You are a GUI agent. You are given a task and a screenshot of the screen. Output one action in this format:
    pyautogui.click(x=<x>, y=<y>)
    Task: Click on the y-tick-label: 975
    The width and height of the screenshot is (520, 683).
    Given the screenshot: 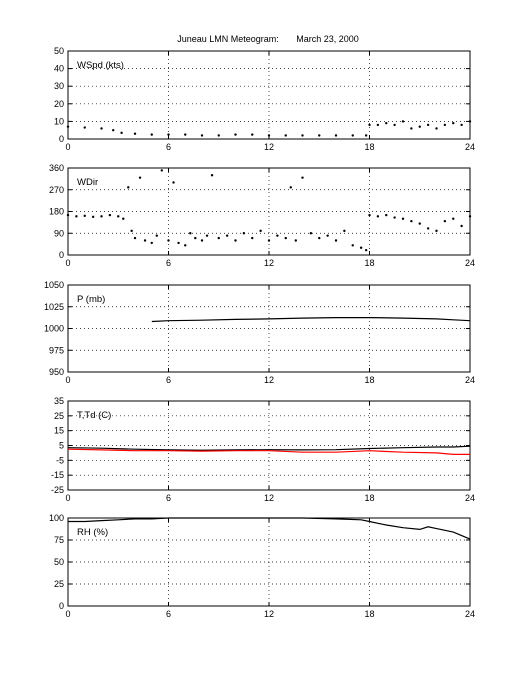 What is the action you would take?
    pyautogui.click(x=56, y=350)
    